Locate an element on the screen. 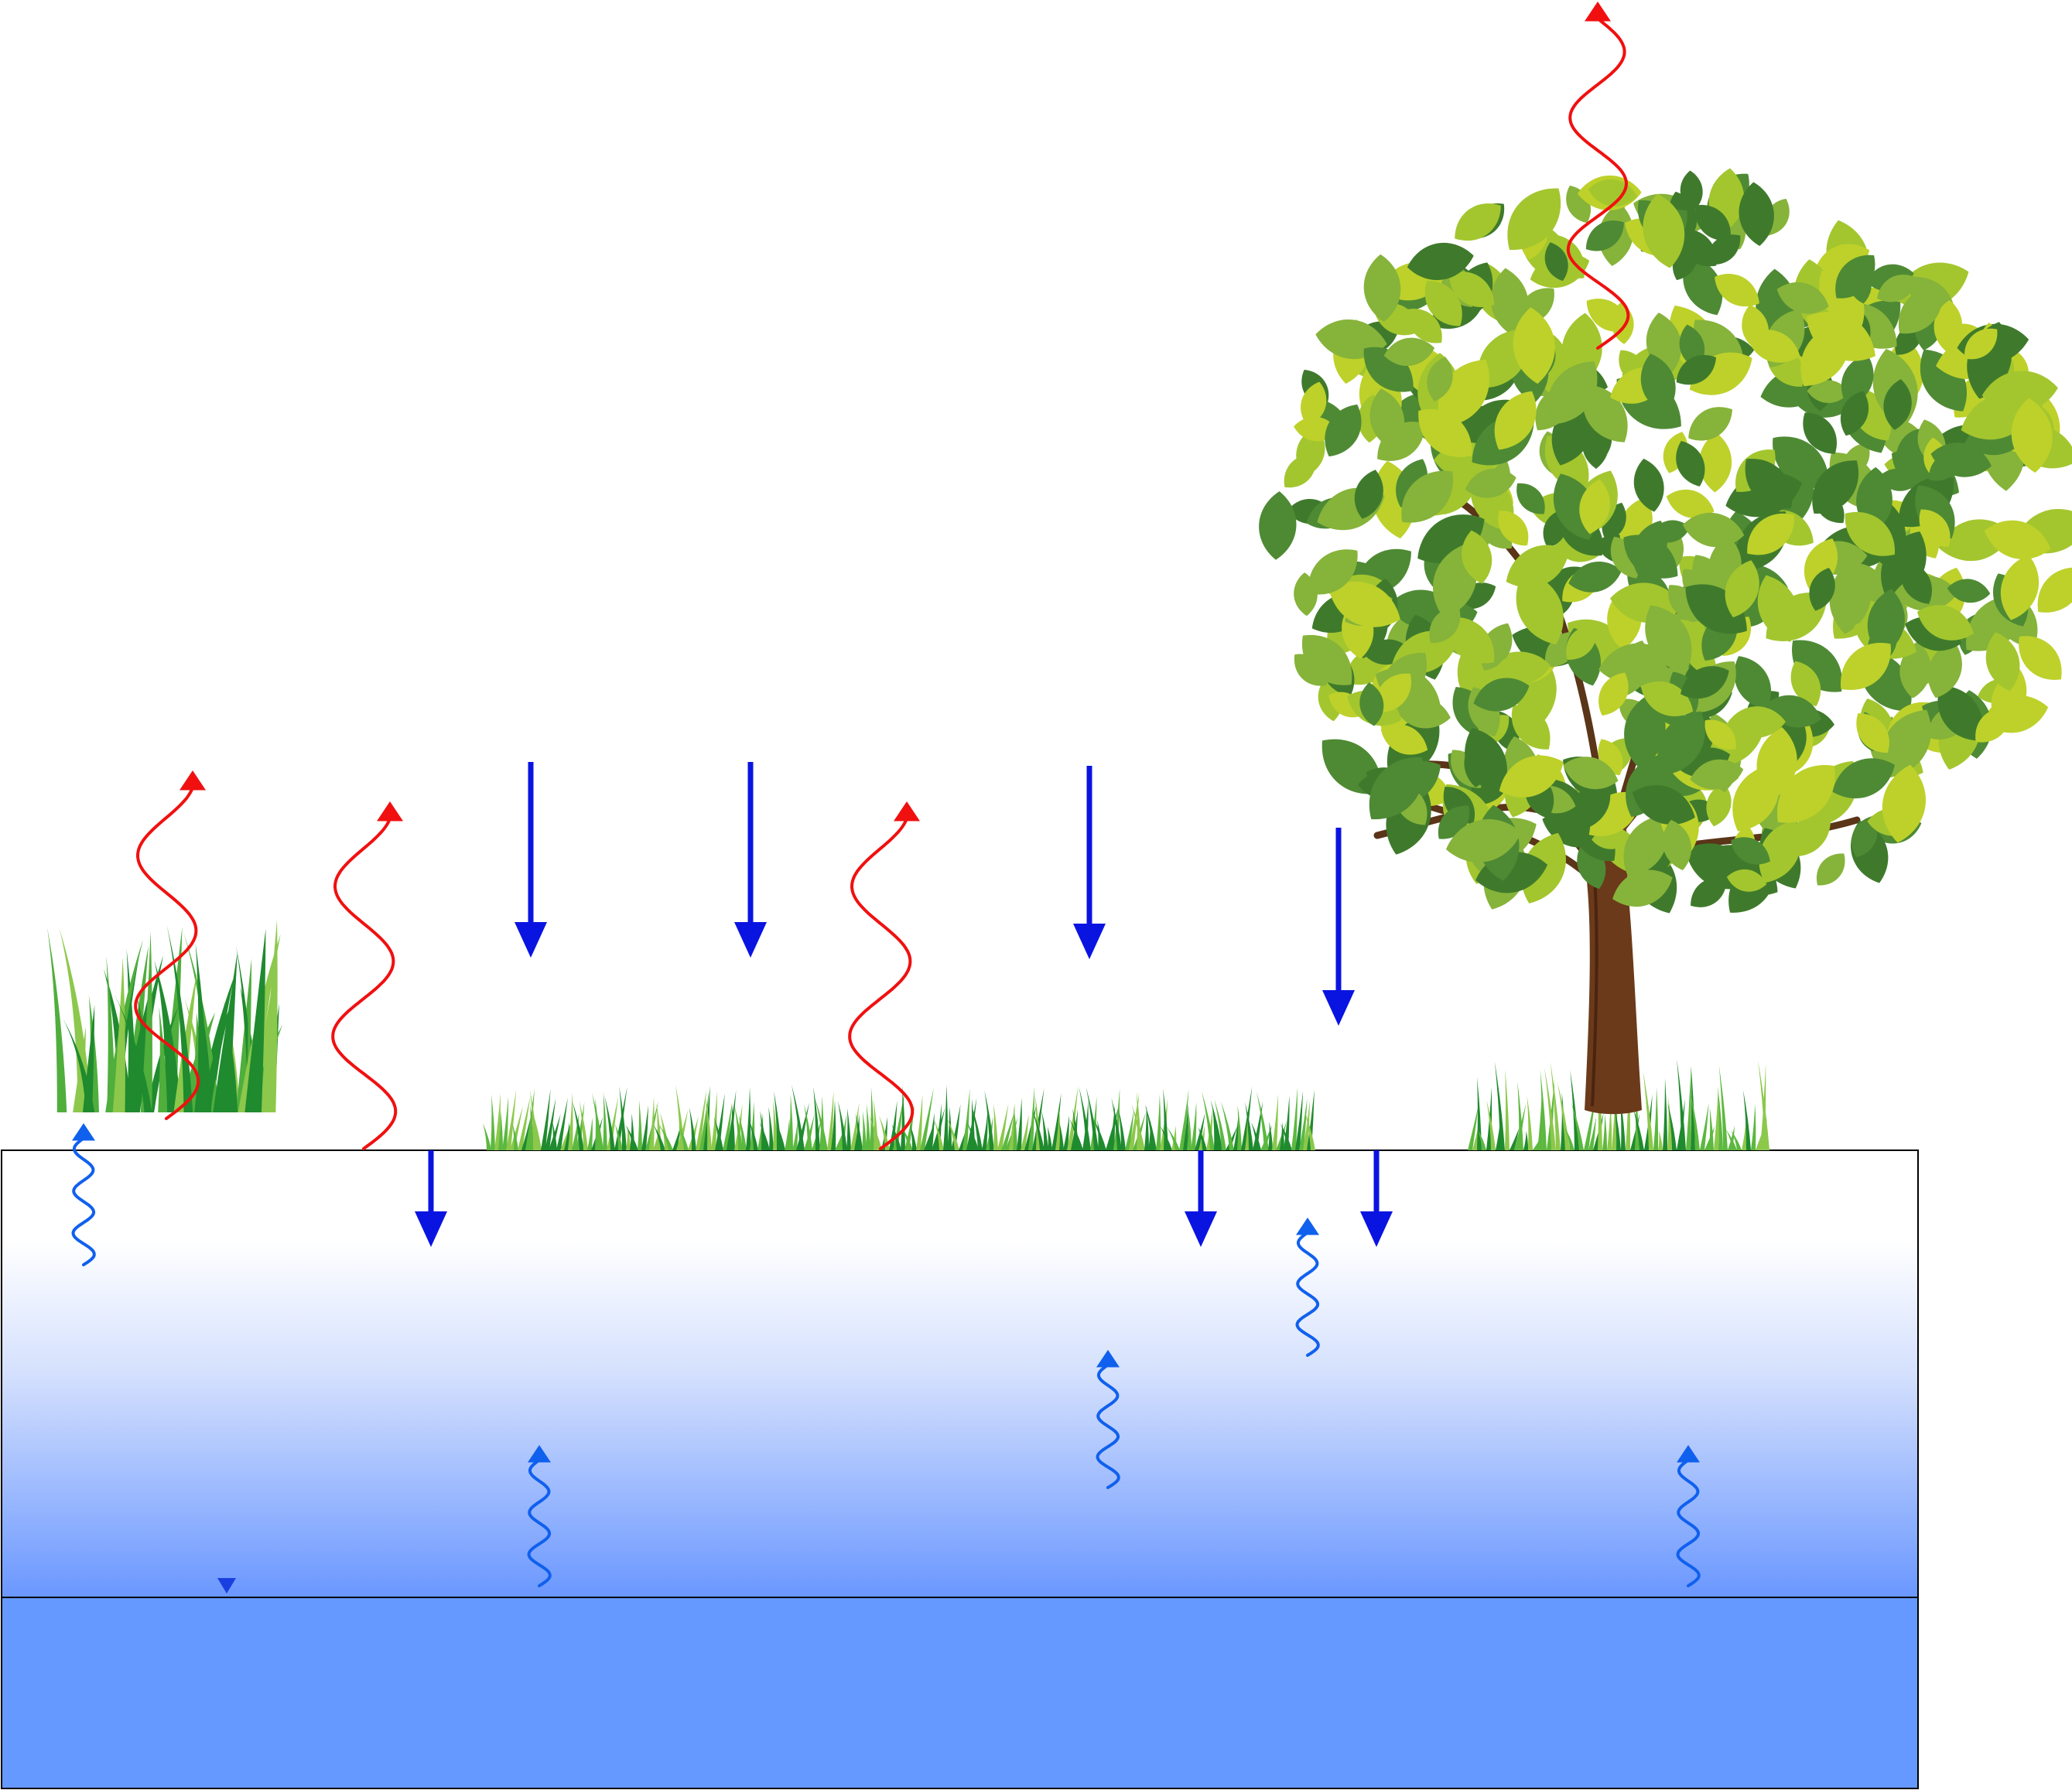  transpiration-arrow is located at coordinates (1598, 176).